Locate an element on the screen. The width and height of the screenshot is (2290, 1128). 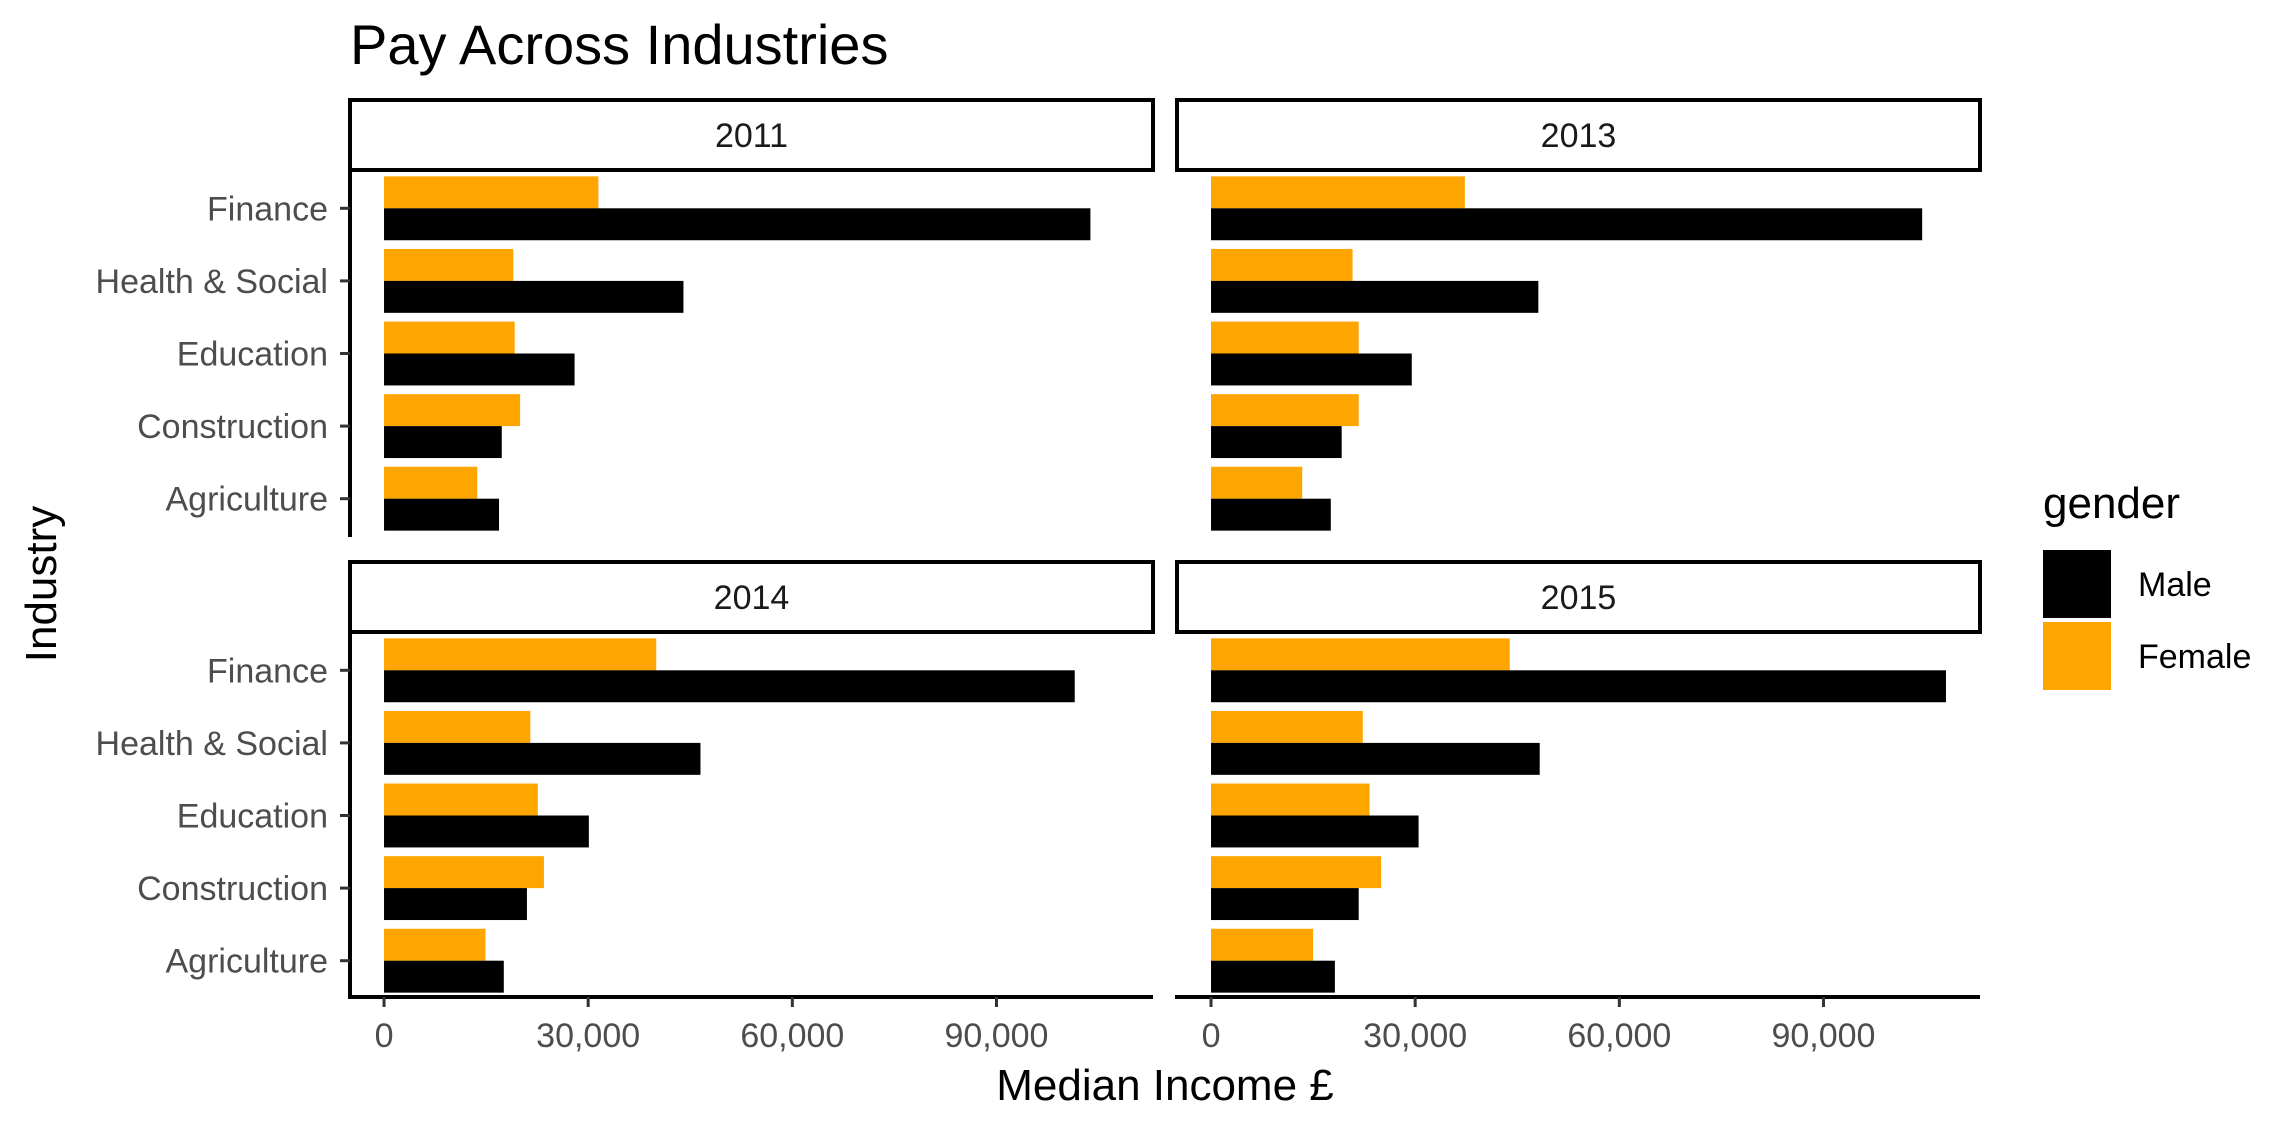
facet-strip-2013 is located at coordinates (1578, 135).